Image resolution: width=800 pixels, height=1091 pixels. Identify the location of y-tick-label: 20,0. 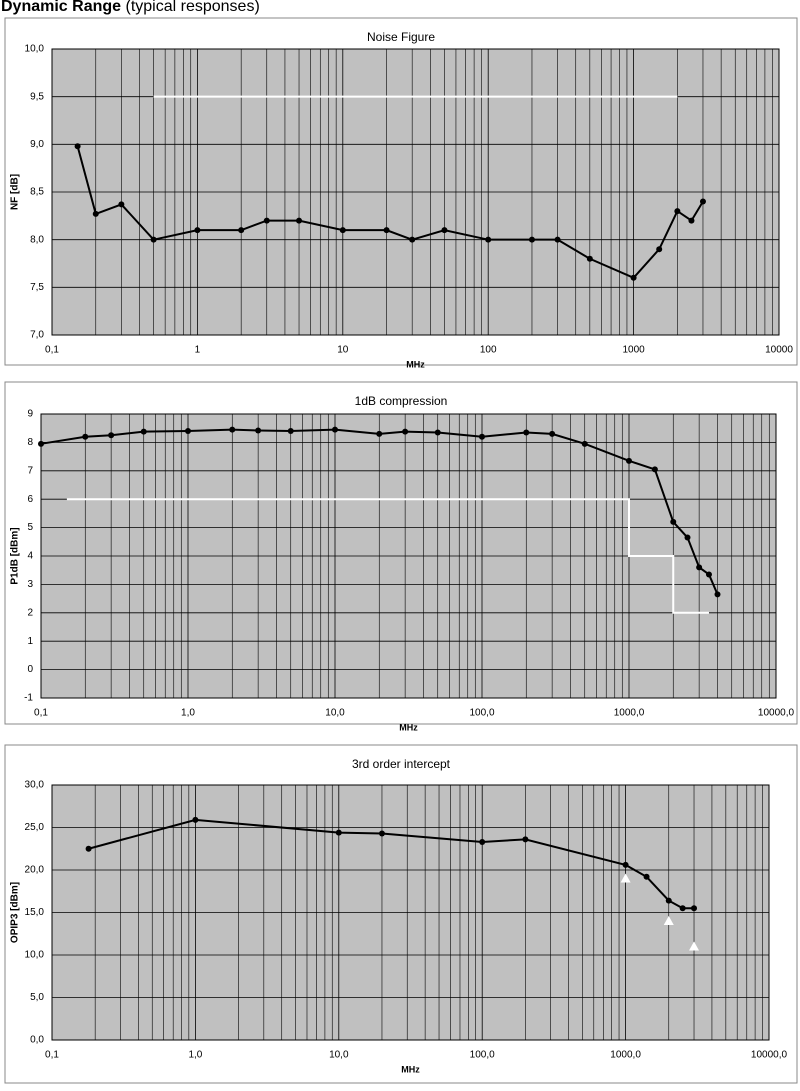
(35, 870).